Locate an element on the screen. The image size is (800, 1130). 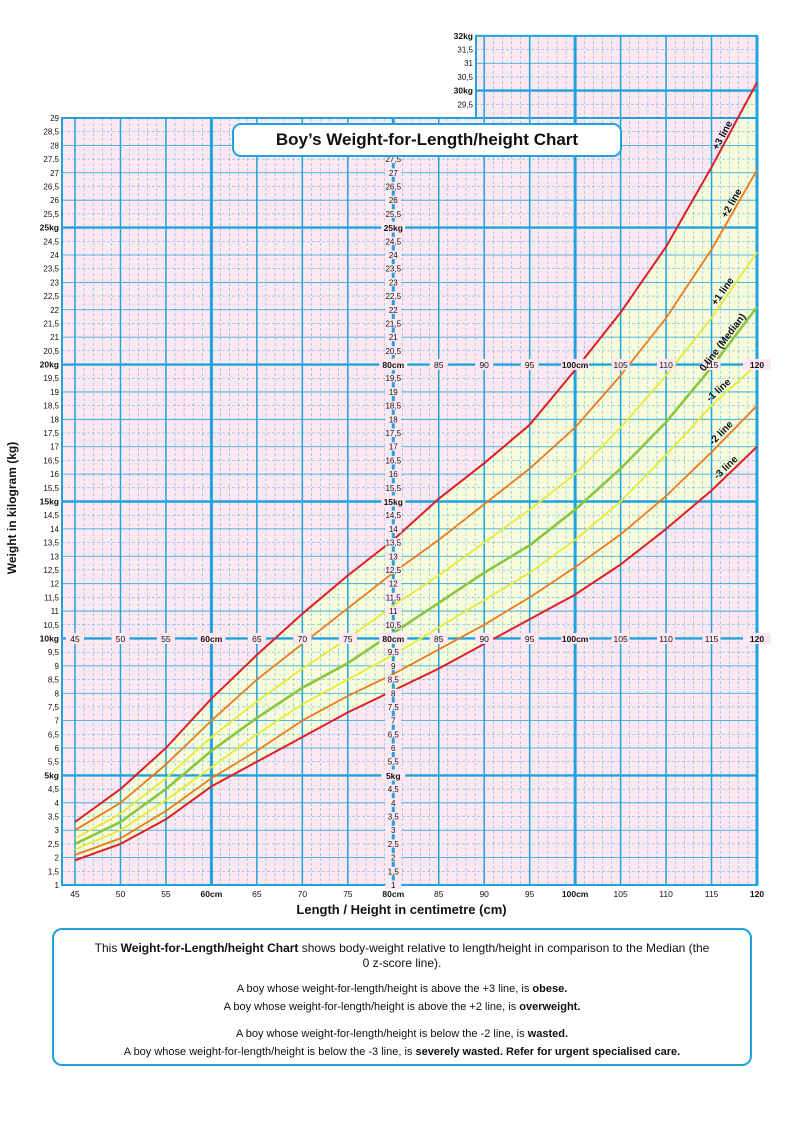
center-y-tick-label: 19 is located at coordinates (393, 392).